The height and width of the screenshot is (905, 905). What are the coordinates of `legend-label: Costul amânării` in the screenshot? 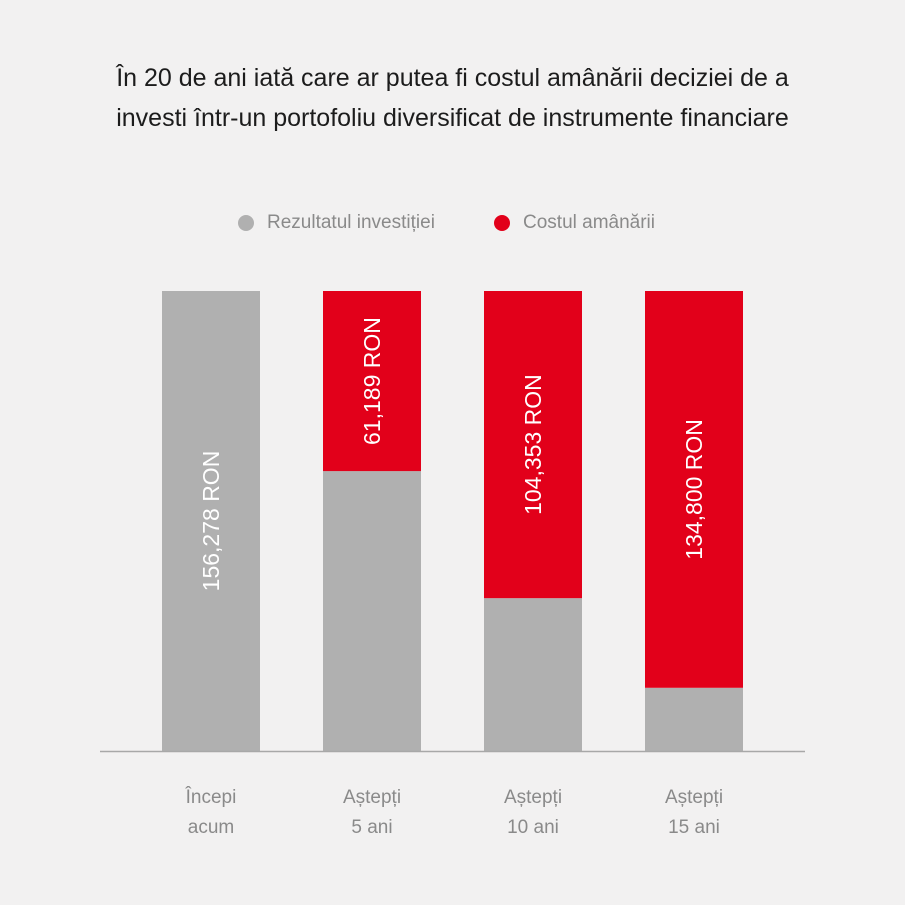 It's located at (589, 222).